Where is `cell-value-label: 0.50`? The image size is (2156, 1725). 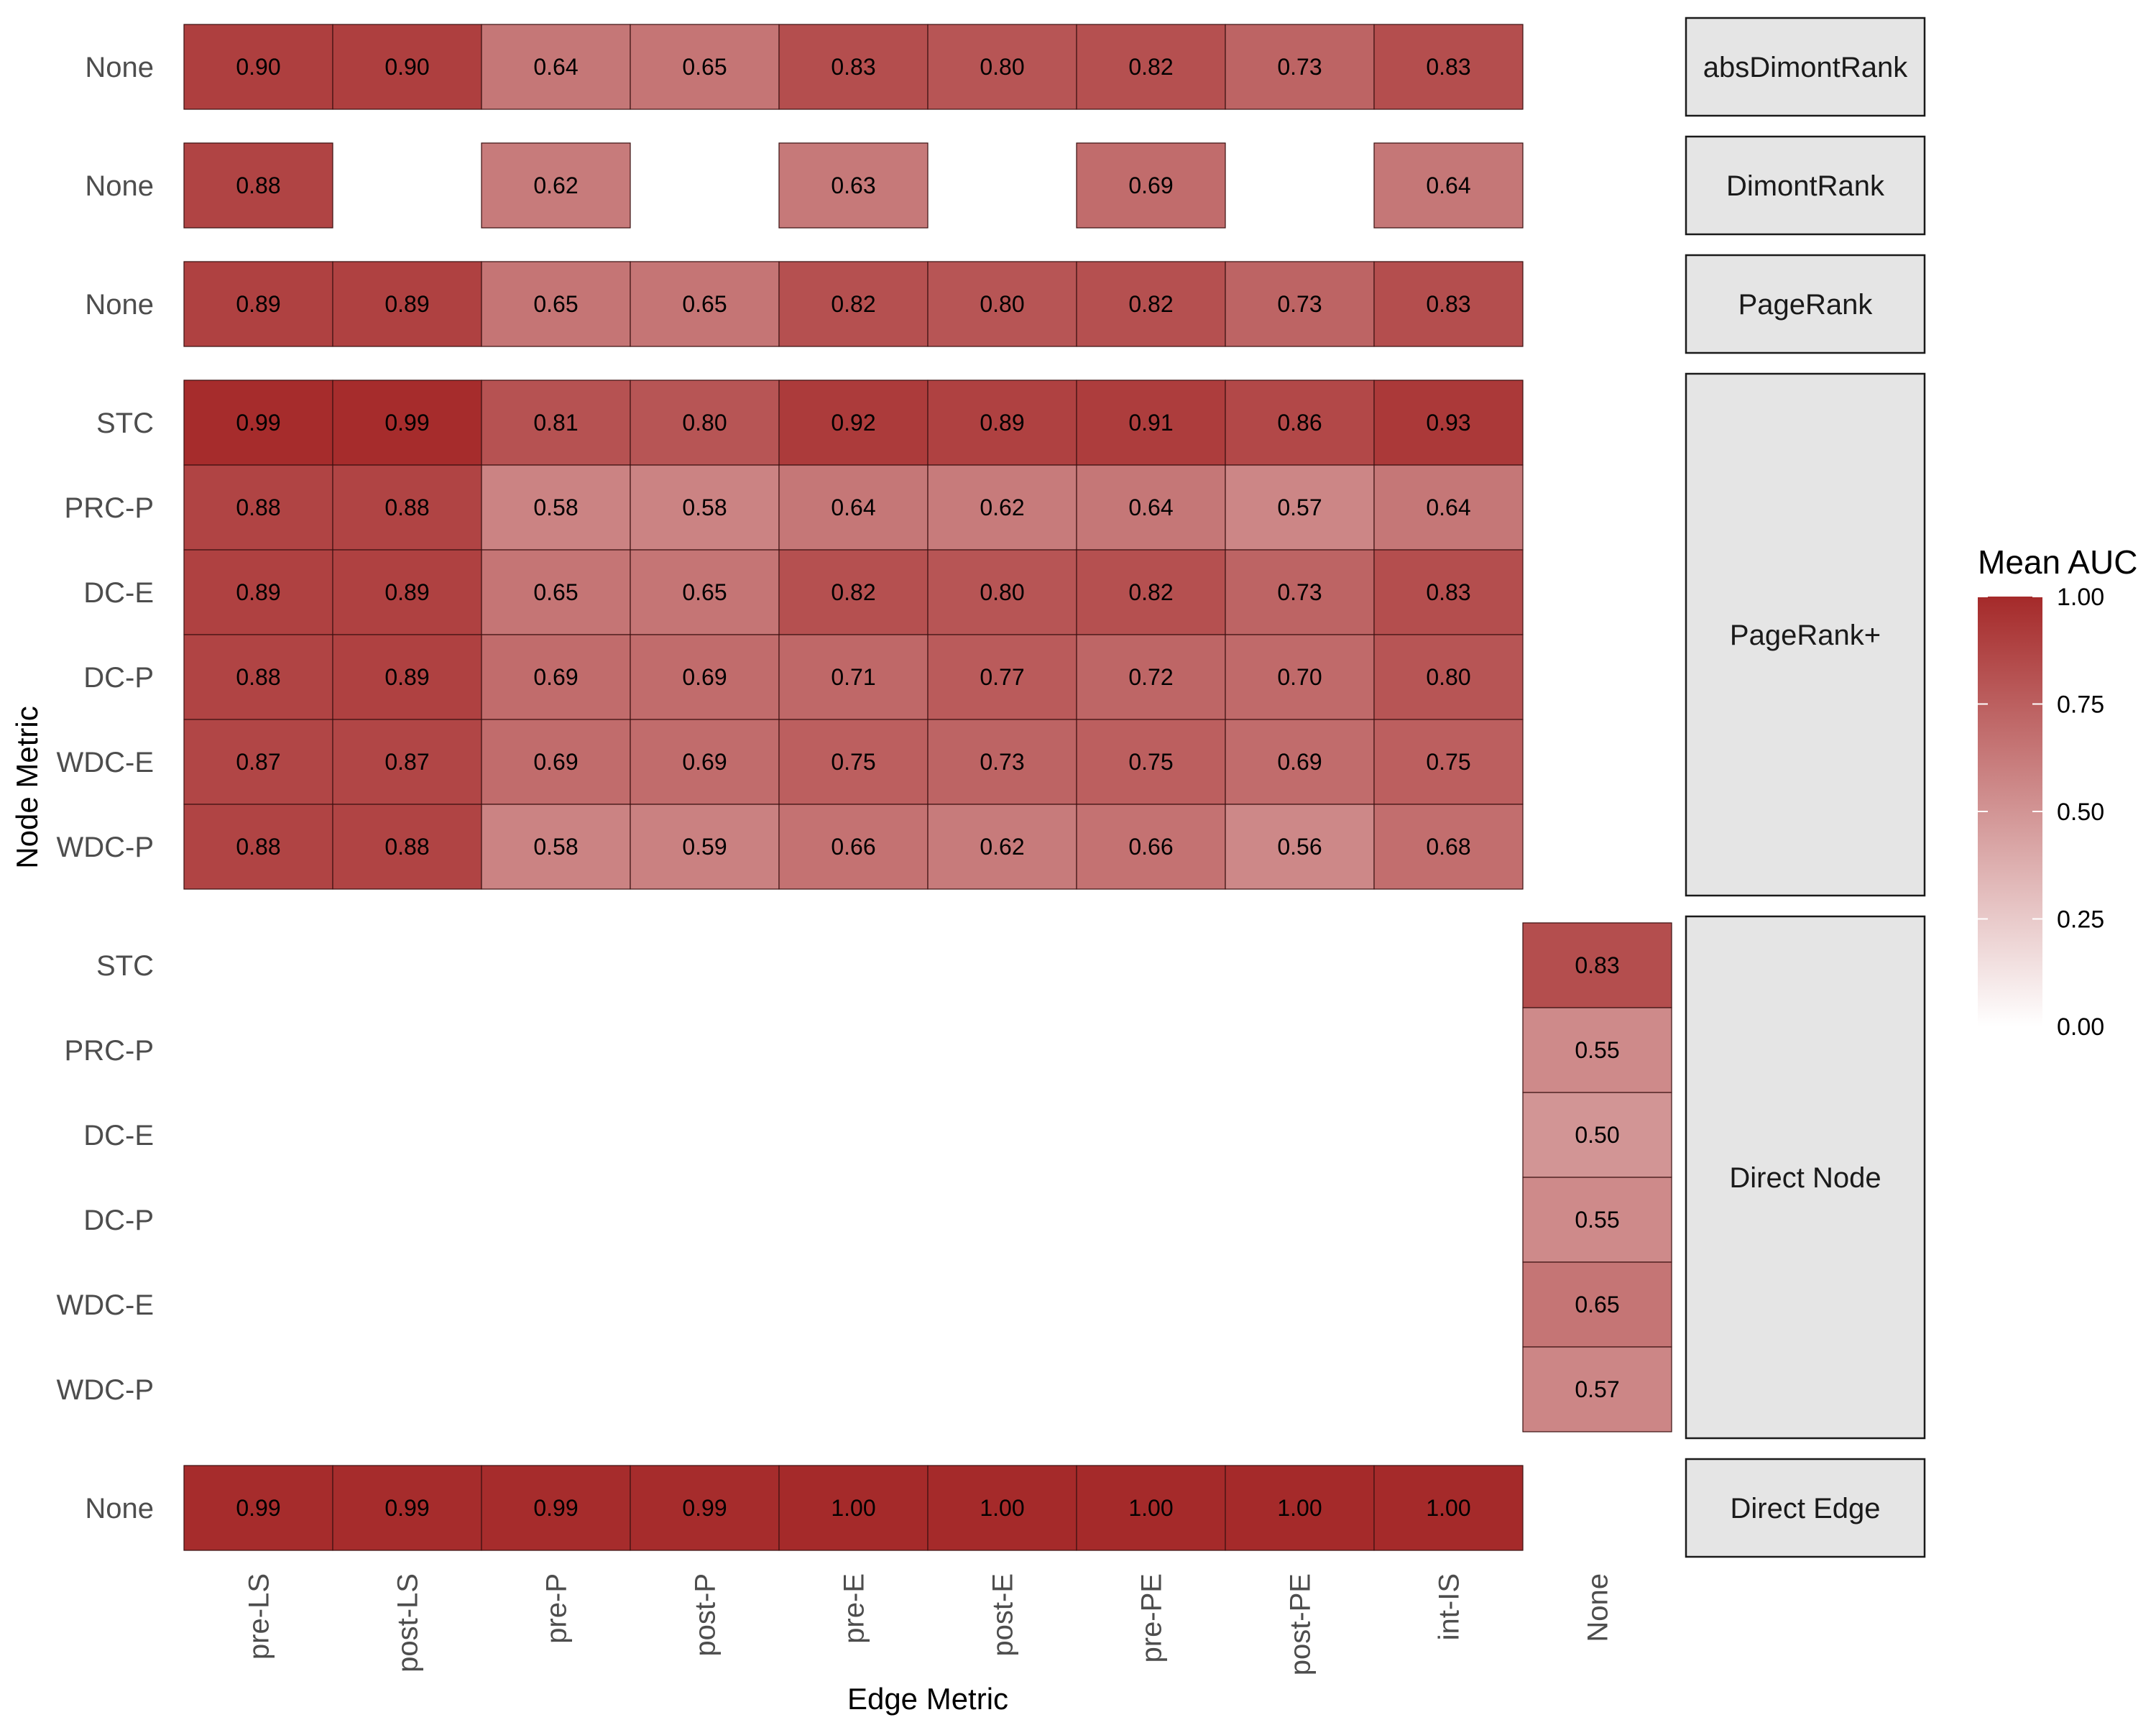 cell-value-label: 0.50 is located at coordinates (1597, 1135).